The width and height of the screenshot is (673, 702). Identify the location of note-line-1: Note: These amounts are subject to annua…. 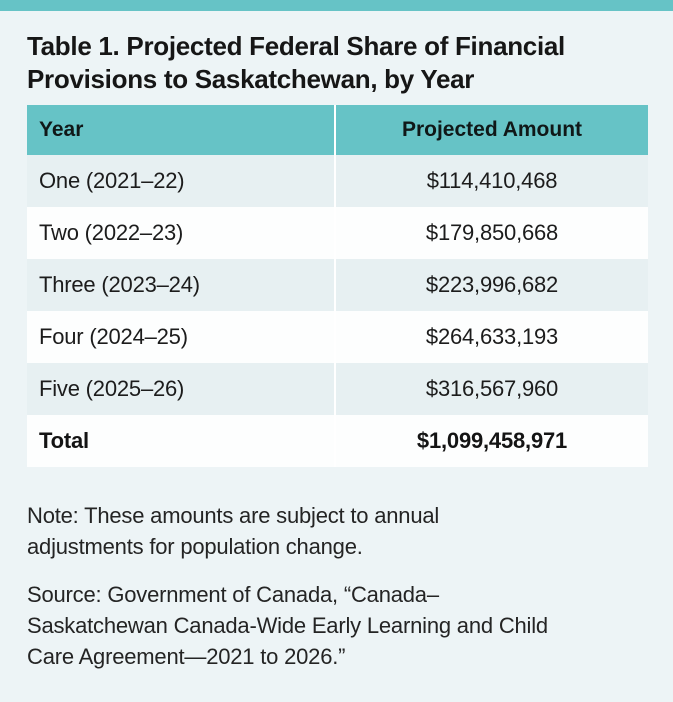
(233, 515).